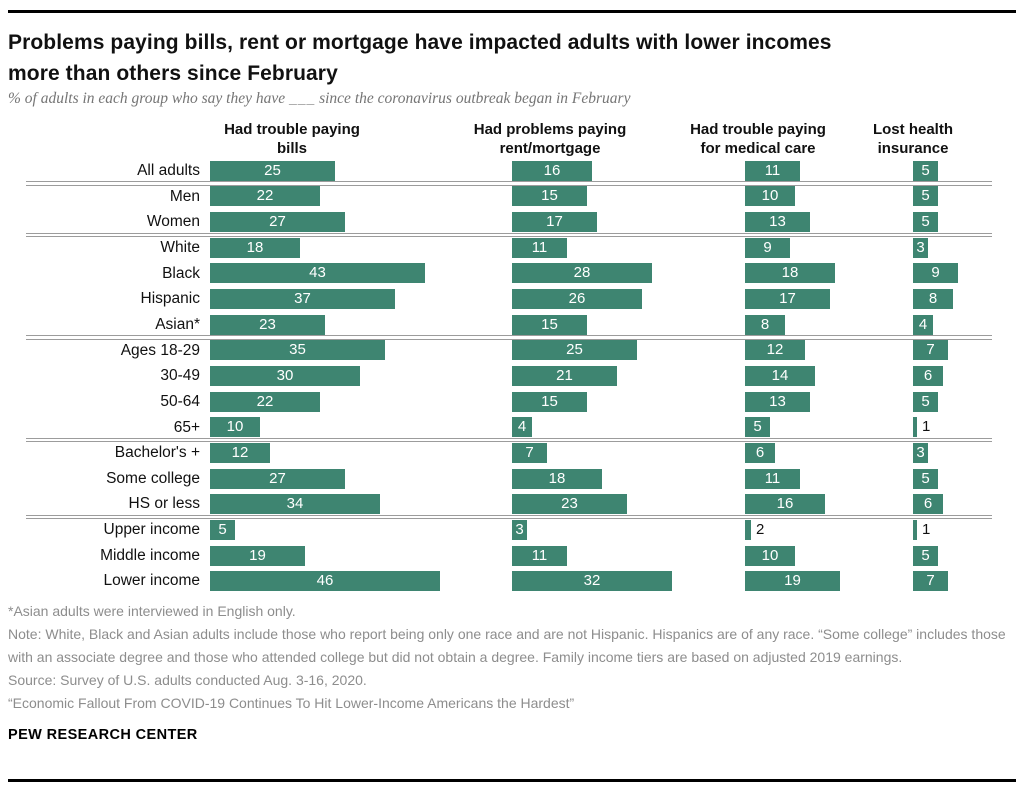 This screenshot has height=792, width=1024. I want to click on row-label: White, so click(180, 247).